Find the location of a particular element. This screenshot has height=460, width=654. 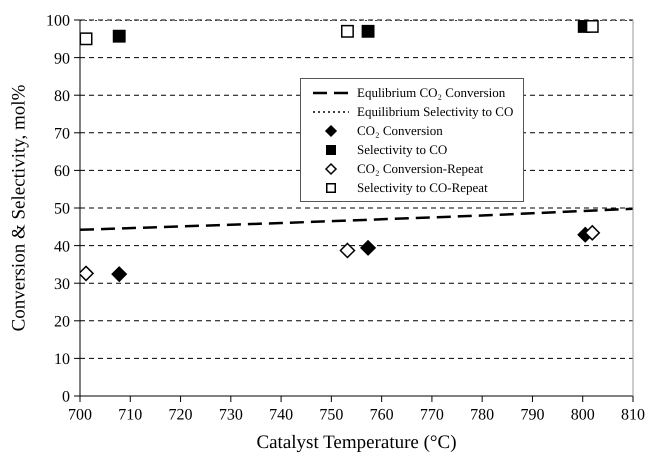

x-tick-label: 800 is located at coordinates (582, 415).